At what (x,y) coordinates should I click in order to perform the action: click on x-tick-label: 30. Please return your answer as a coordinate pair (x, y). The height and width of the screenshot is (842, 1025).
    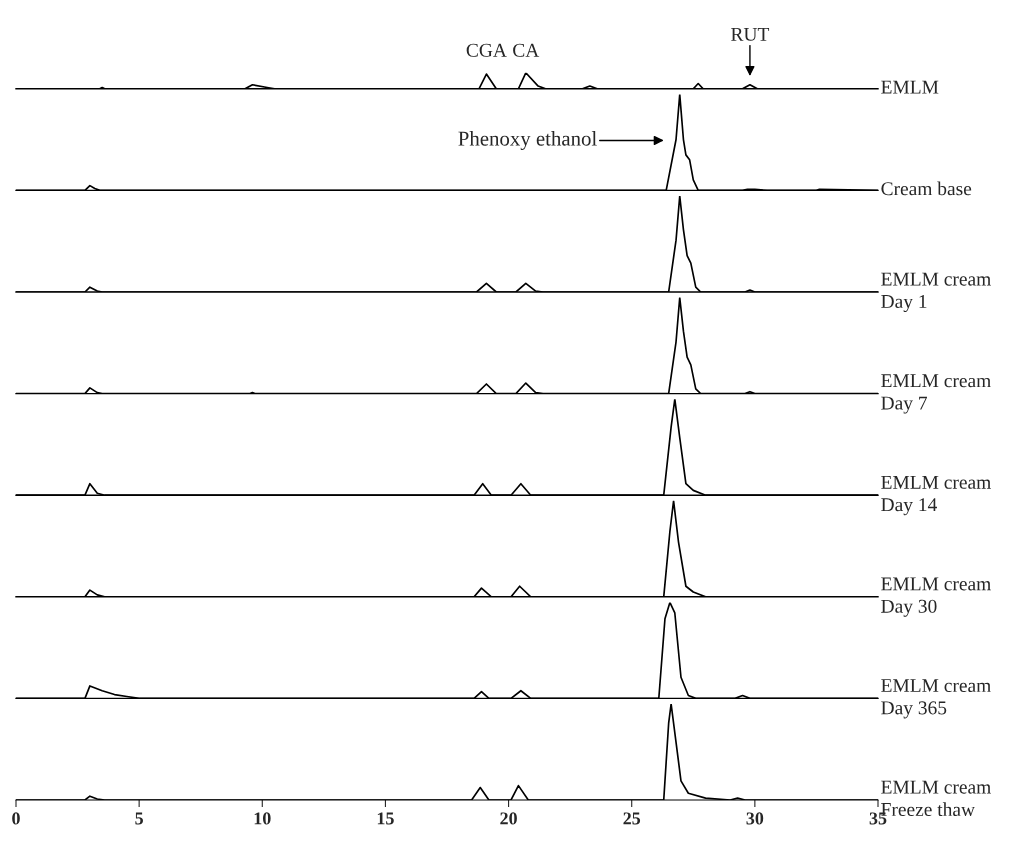
    Looking at the image, I should click on (755, 818).